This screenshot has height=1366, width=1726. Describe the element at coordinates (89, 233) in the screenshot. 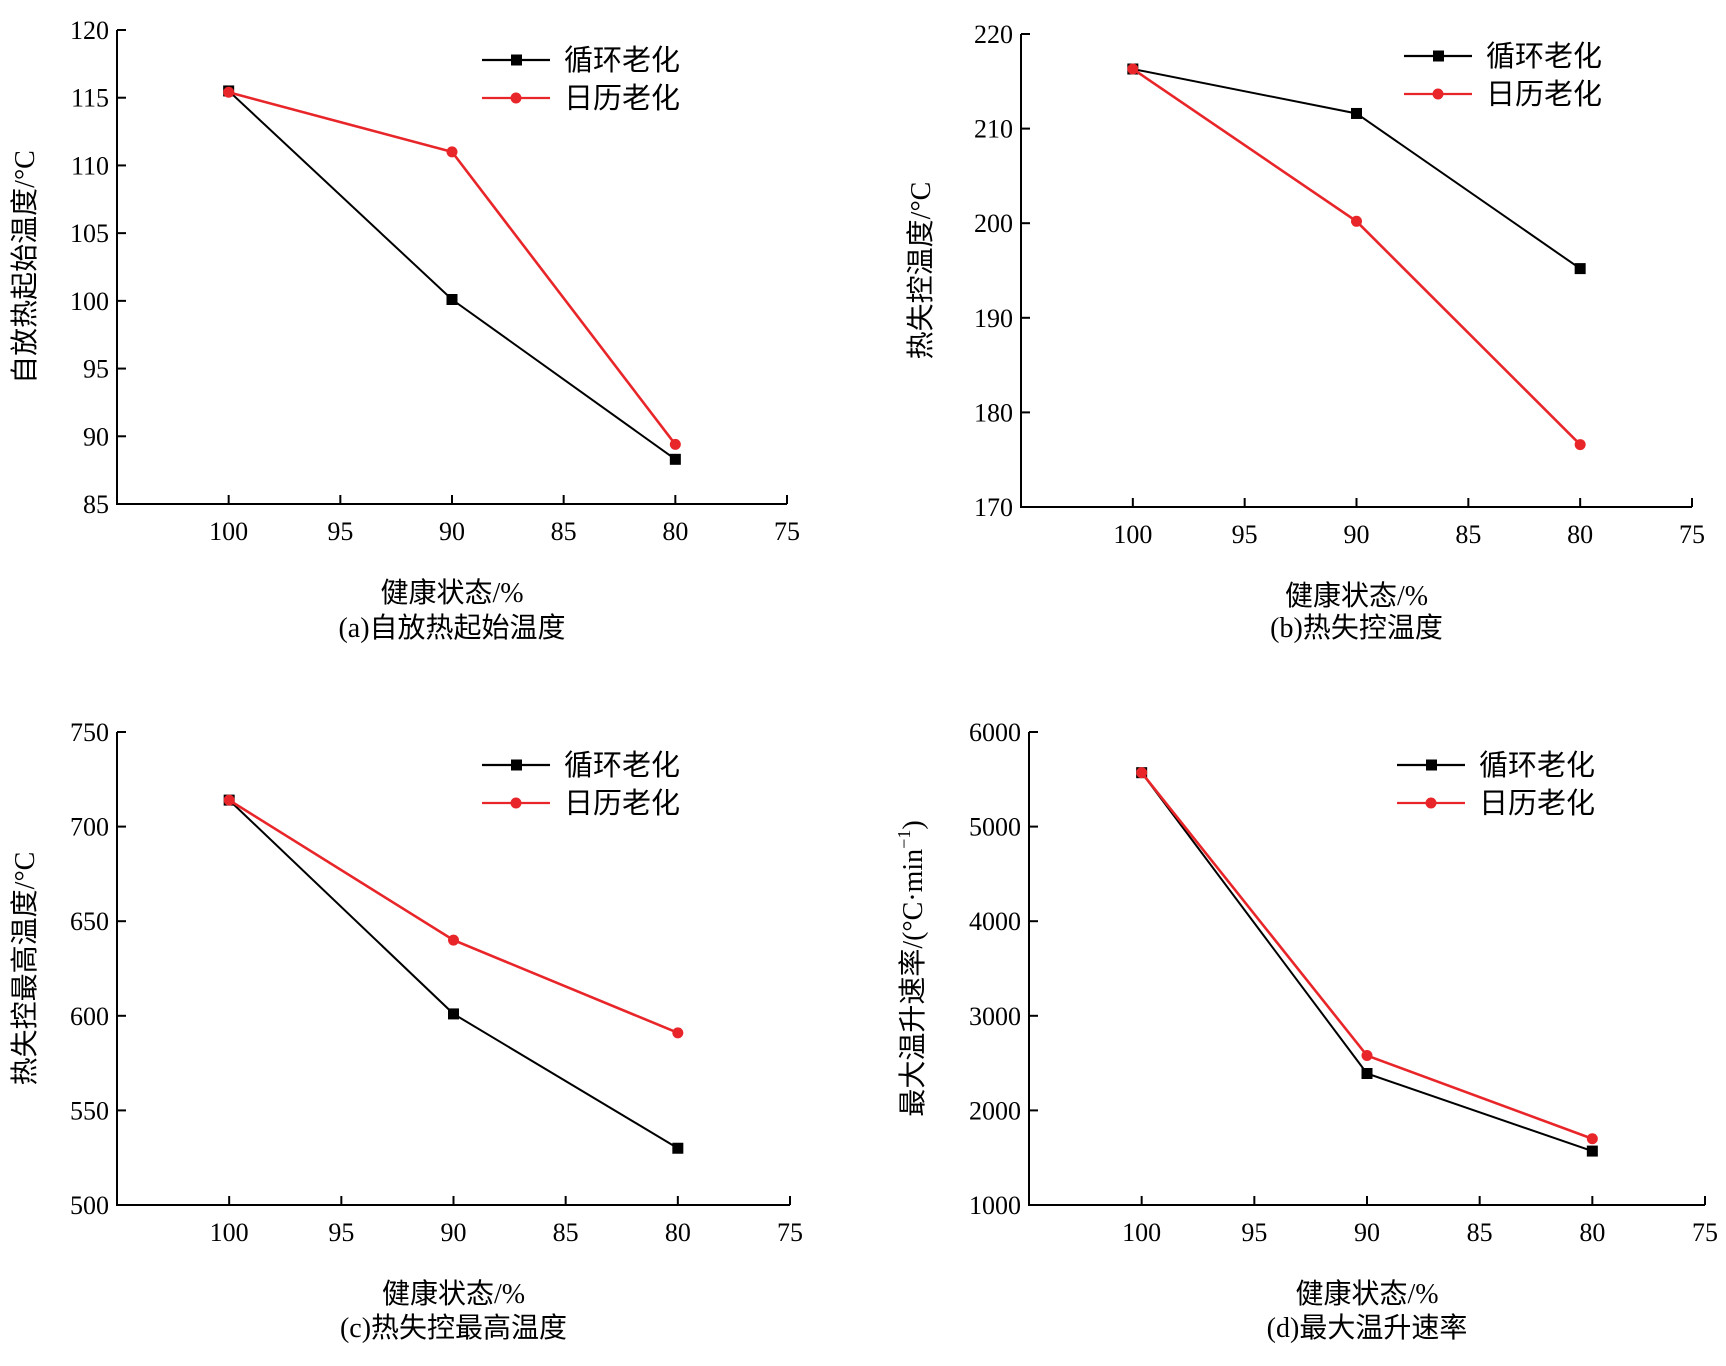

I see `y-tick-label: 105` at that location.